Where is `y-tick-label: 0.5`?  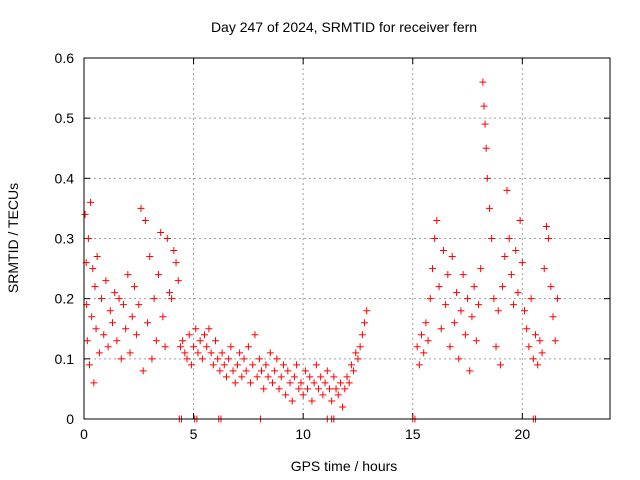 y-tick-label: 0.5 is located at coordinates (65, 118).